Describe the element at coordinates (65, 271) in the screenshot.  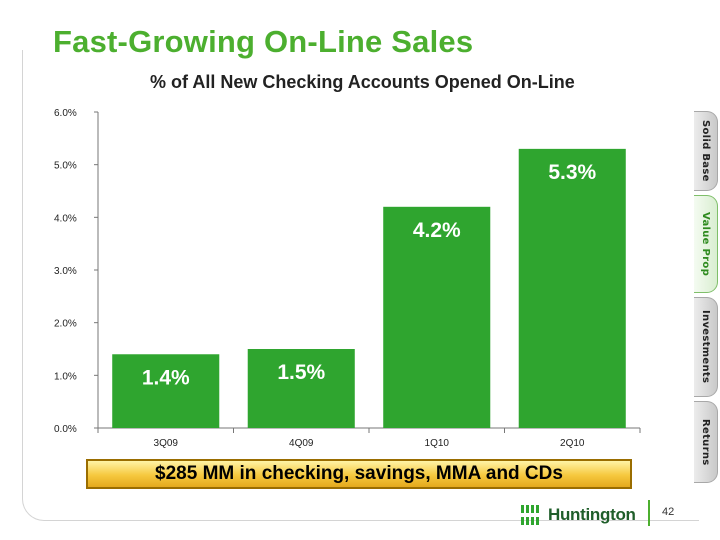
I see `y-tick-label: 3.0%` at that location.